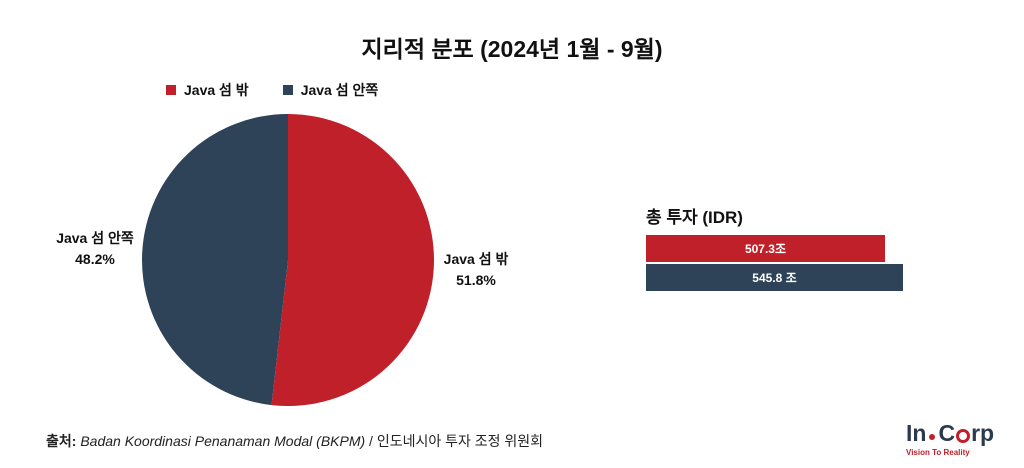 This screenshot has height=468, width=1024. I want to click on bar-label-inside-java: 545.8 조, so click(774, 278).